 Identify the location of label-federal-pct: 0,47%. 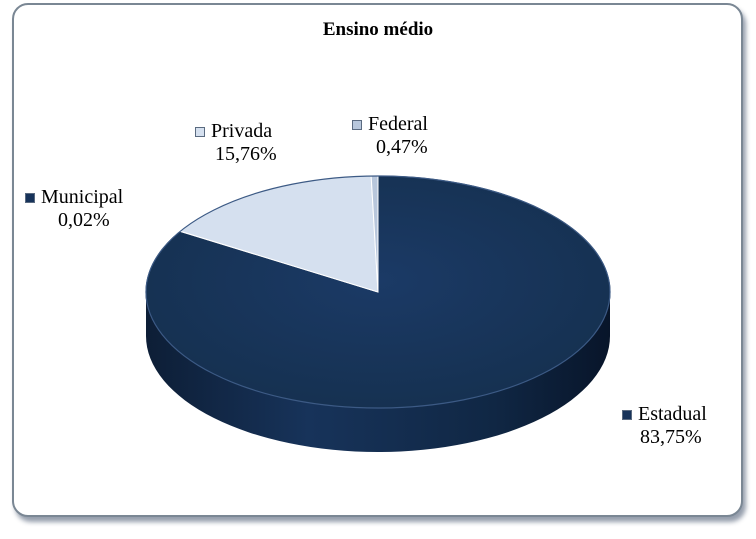
(402, 147).